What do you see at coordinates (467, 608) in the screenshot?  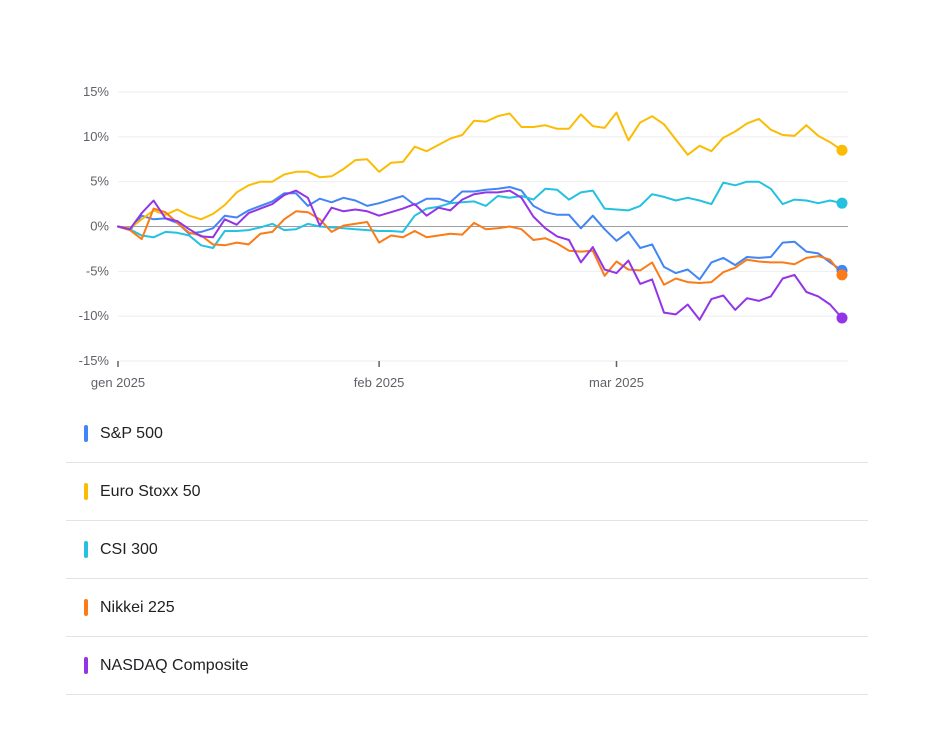 I see `legend-item: Nikkei 225` at bounding box center [467, 608].